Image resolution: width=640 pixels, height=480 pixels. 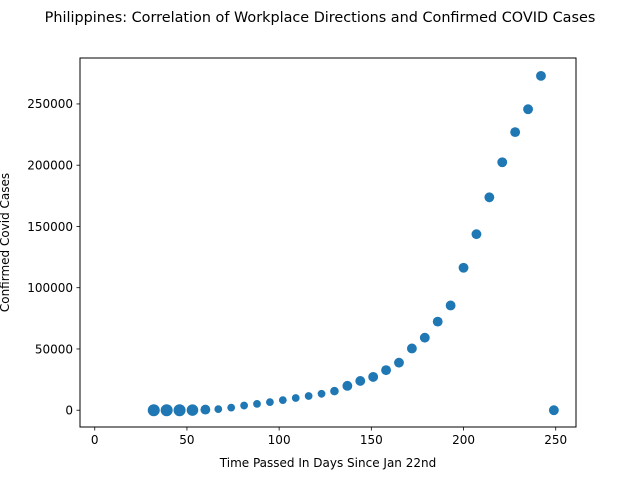 What do you see at coordinates (50, 288) in the screenshot?
I see `y-tick-label: 100000` at bounding box center [50, 288].